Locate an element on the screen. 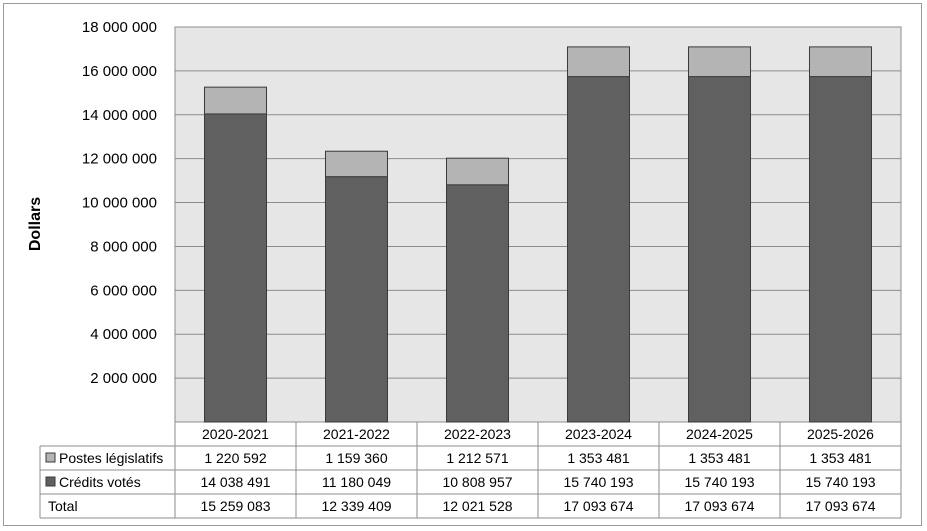 The height and width of the screenshot is (531, 927). legend-label: Total is located at coordinates (63, 506).